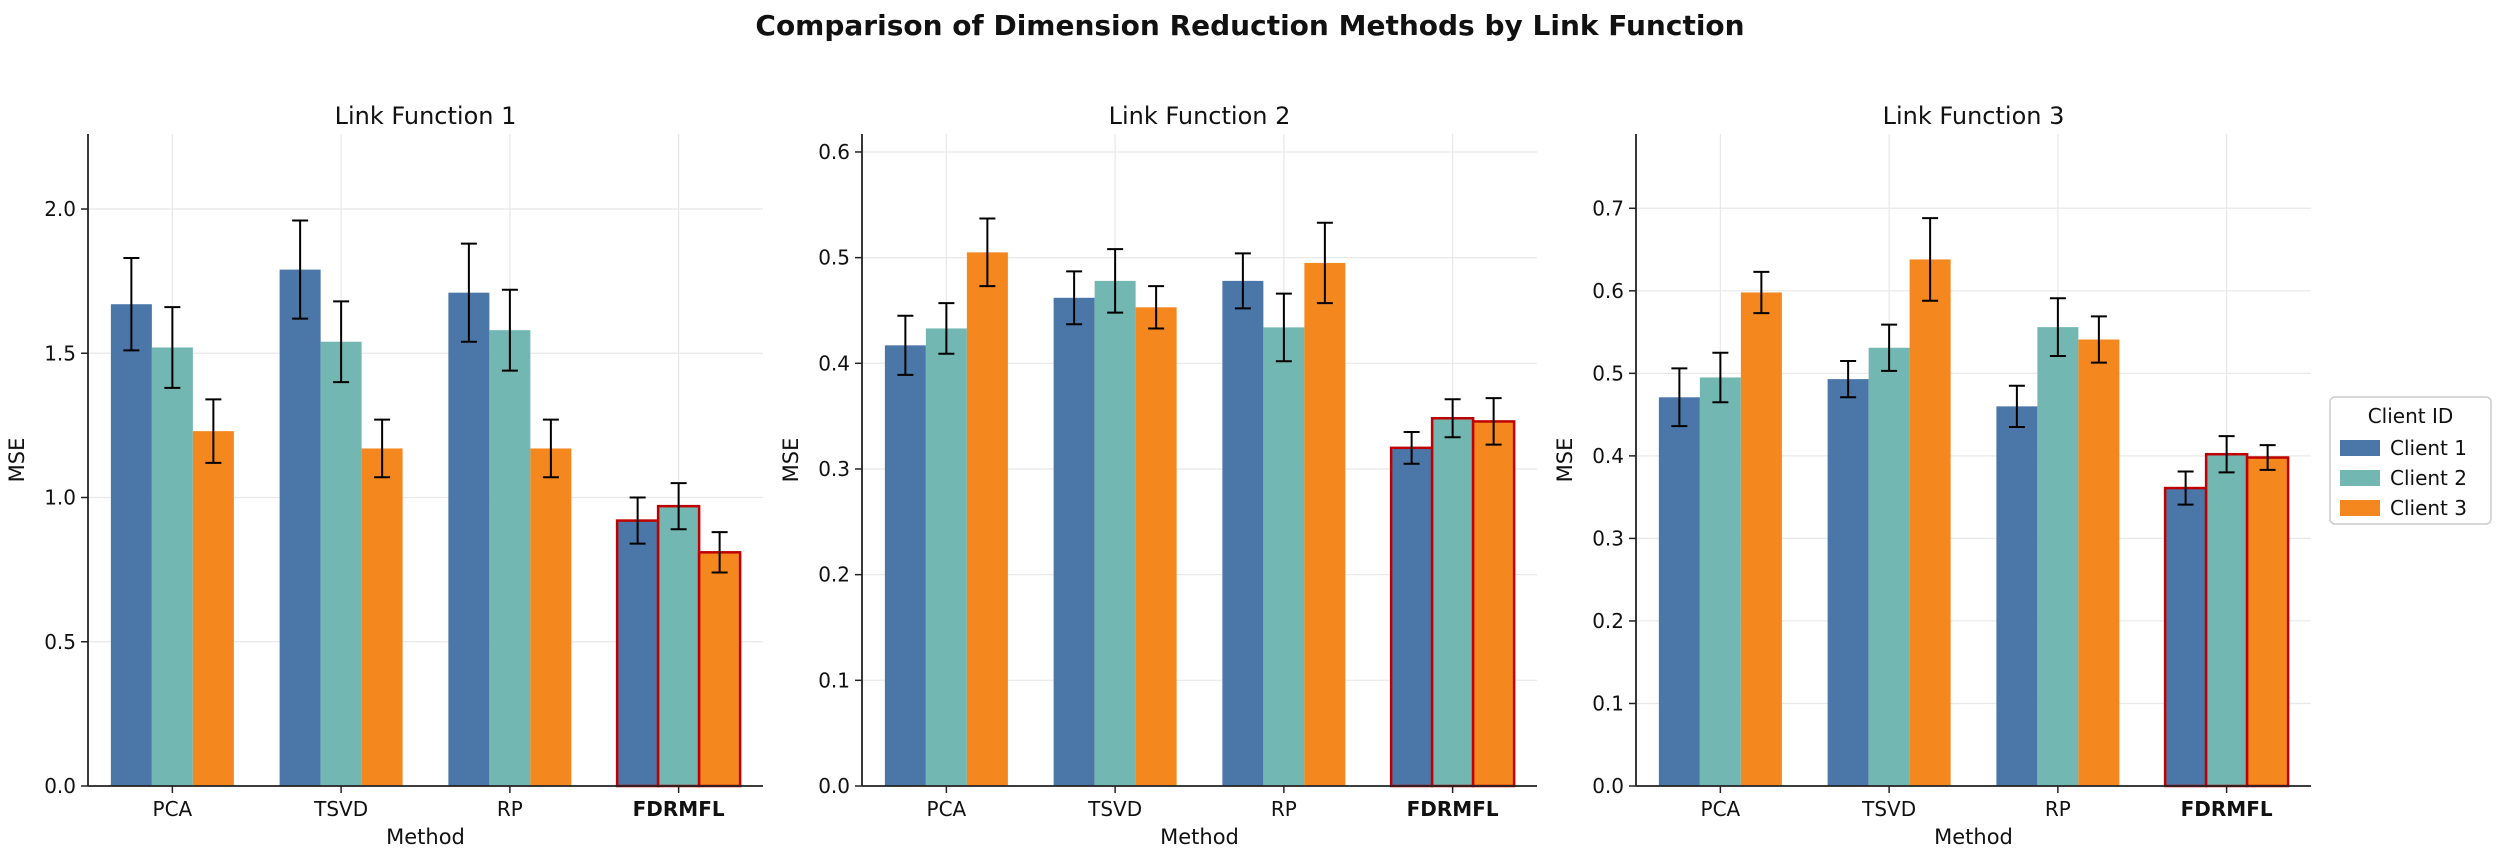 The image size is (2503, 861). I want to click on panel-title: Link Function 3, so click(1974, 116).